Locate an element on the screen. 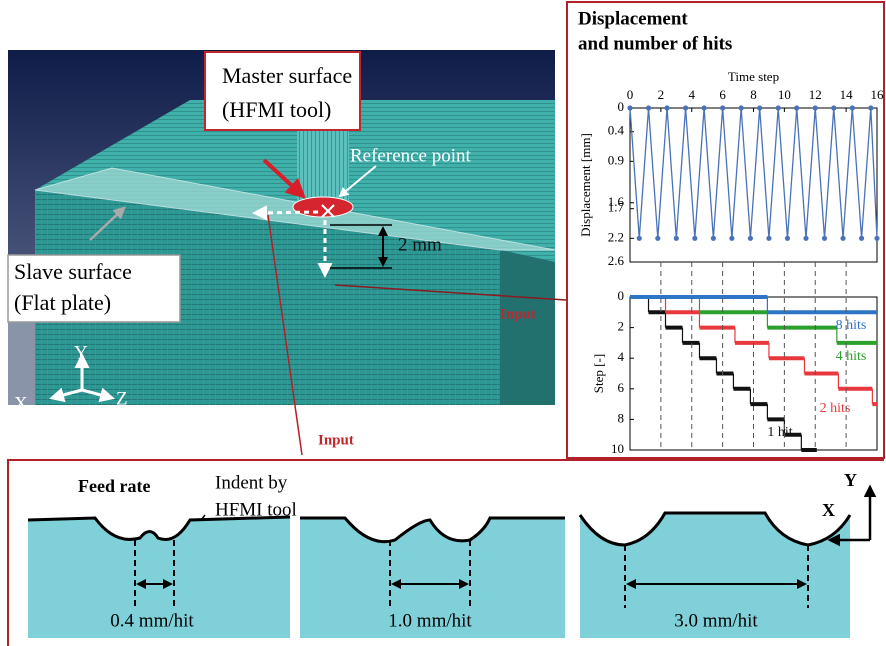  dimension-label: 2 mm is located at coordinates (420, 244).